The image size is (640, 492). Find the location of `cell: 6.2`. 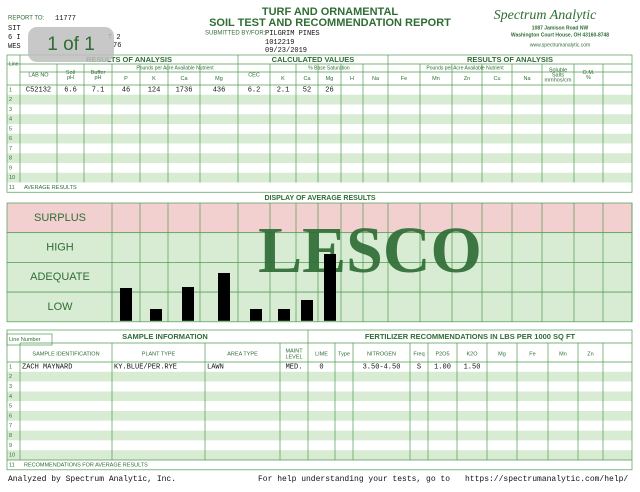

cell: 6.2 is located at coordinates (254, 91).